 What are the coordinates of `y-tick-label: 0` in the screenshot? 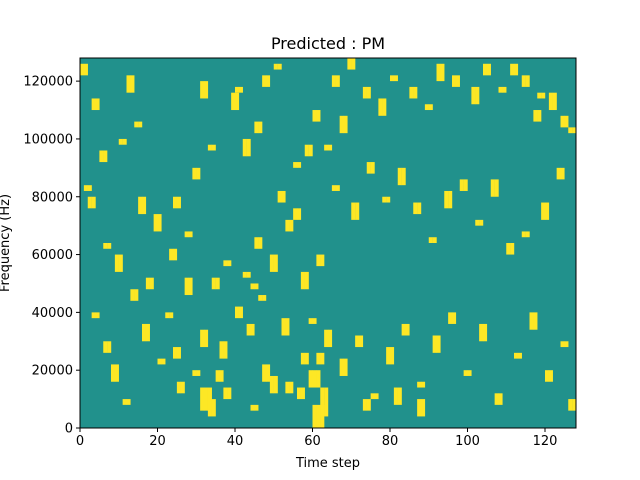 It's located at (69, 429).